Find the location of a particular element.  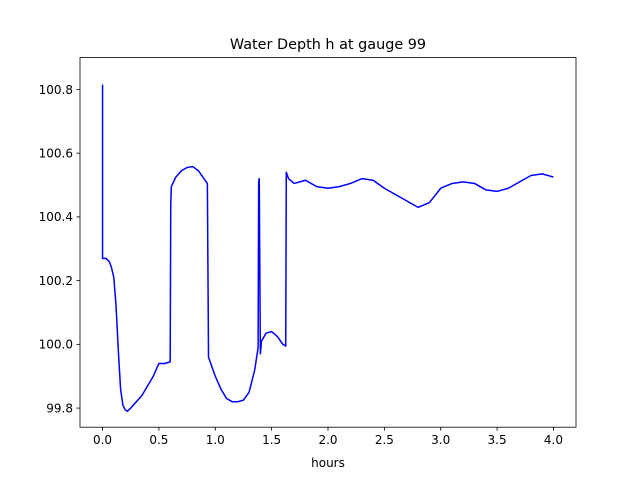

y-tick-label: 100.4 is located at coordinates (56, 217).